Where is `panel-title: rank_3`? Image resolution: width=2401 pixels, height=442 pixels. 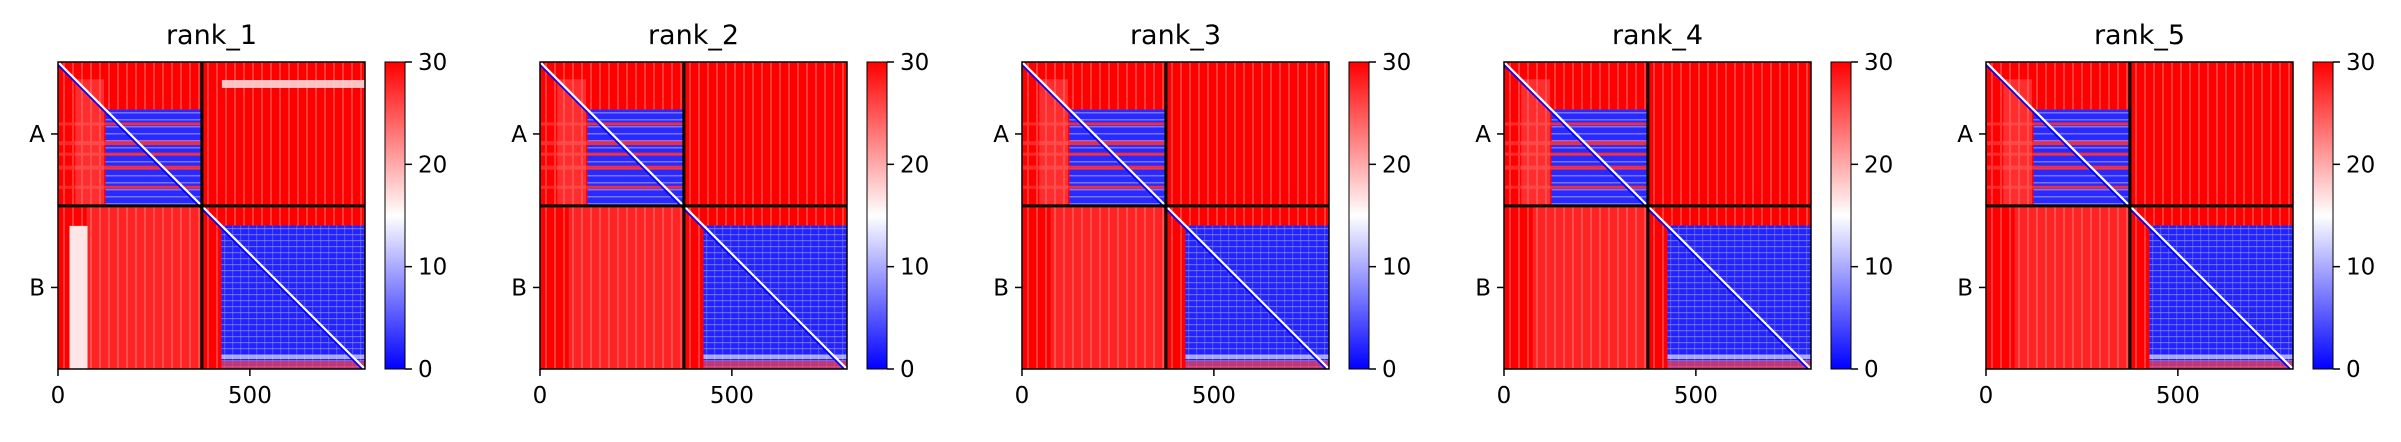
panel-title: rank_3 is located at coordinates (1175, 35).